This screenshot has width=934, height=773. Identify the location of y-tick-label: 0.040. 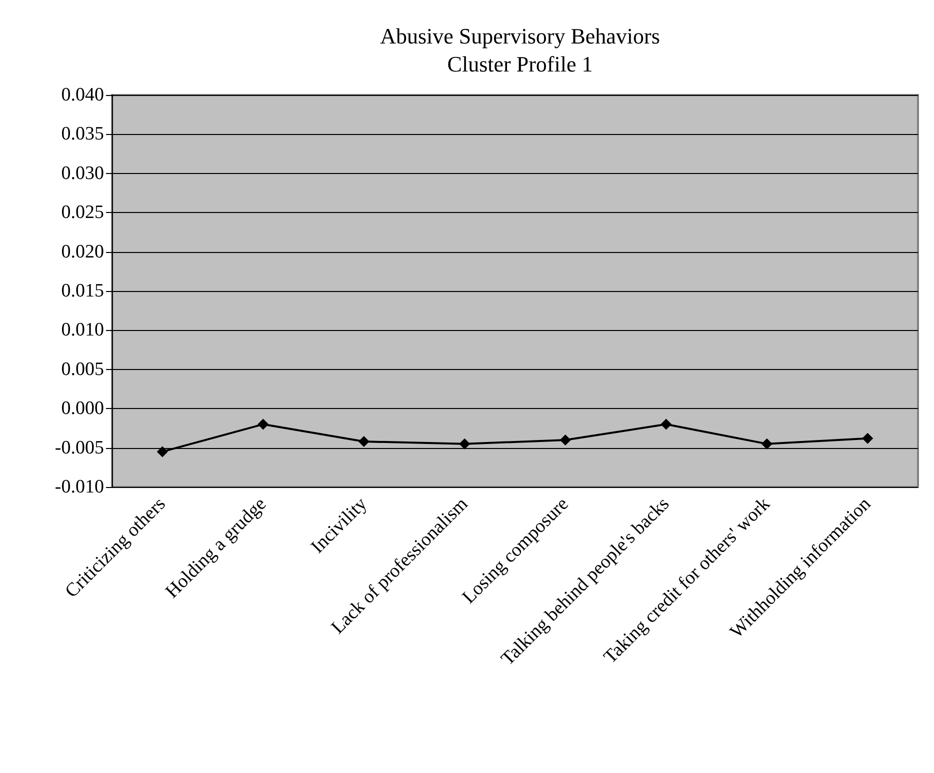
(82, 95).